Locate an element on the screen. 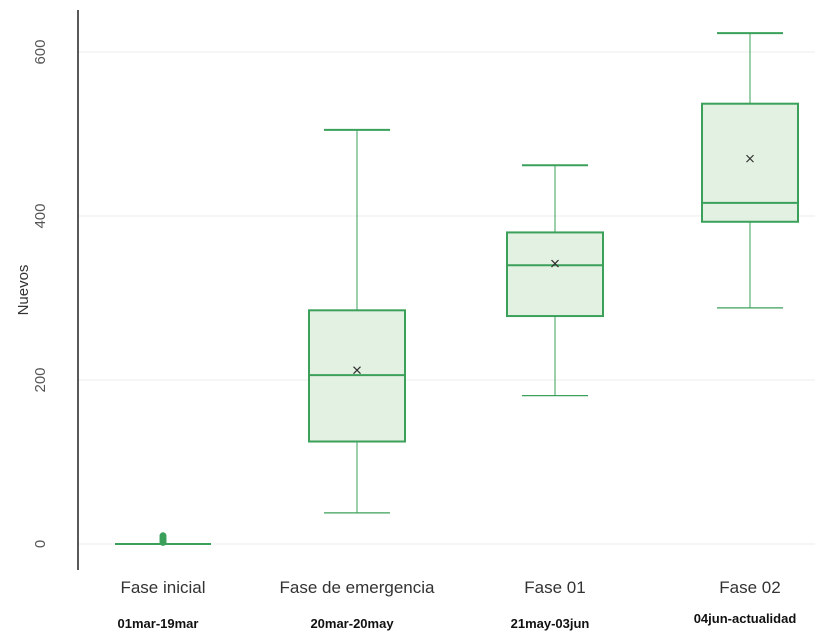  y-tick-label: 600 is located at coordinates (40, 52).